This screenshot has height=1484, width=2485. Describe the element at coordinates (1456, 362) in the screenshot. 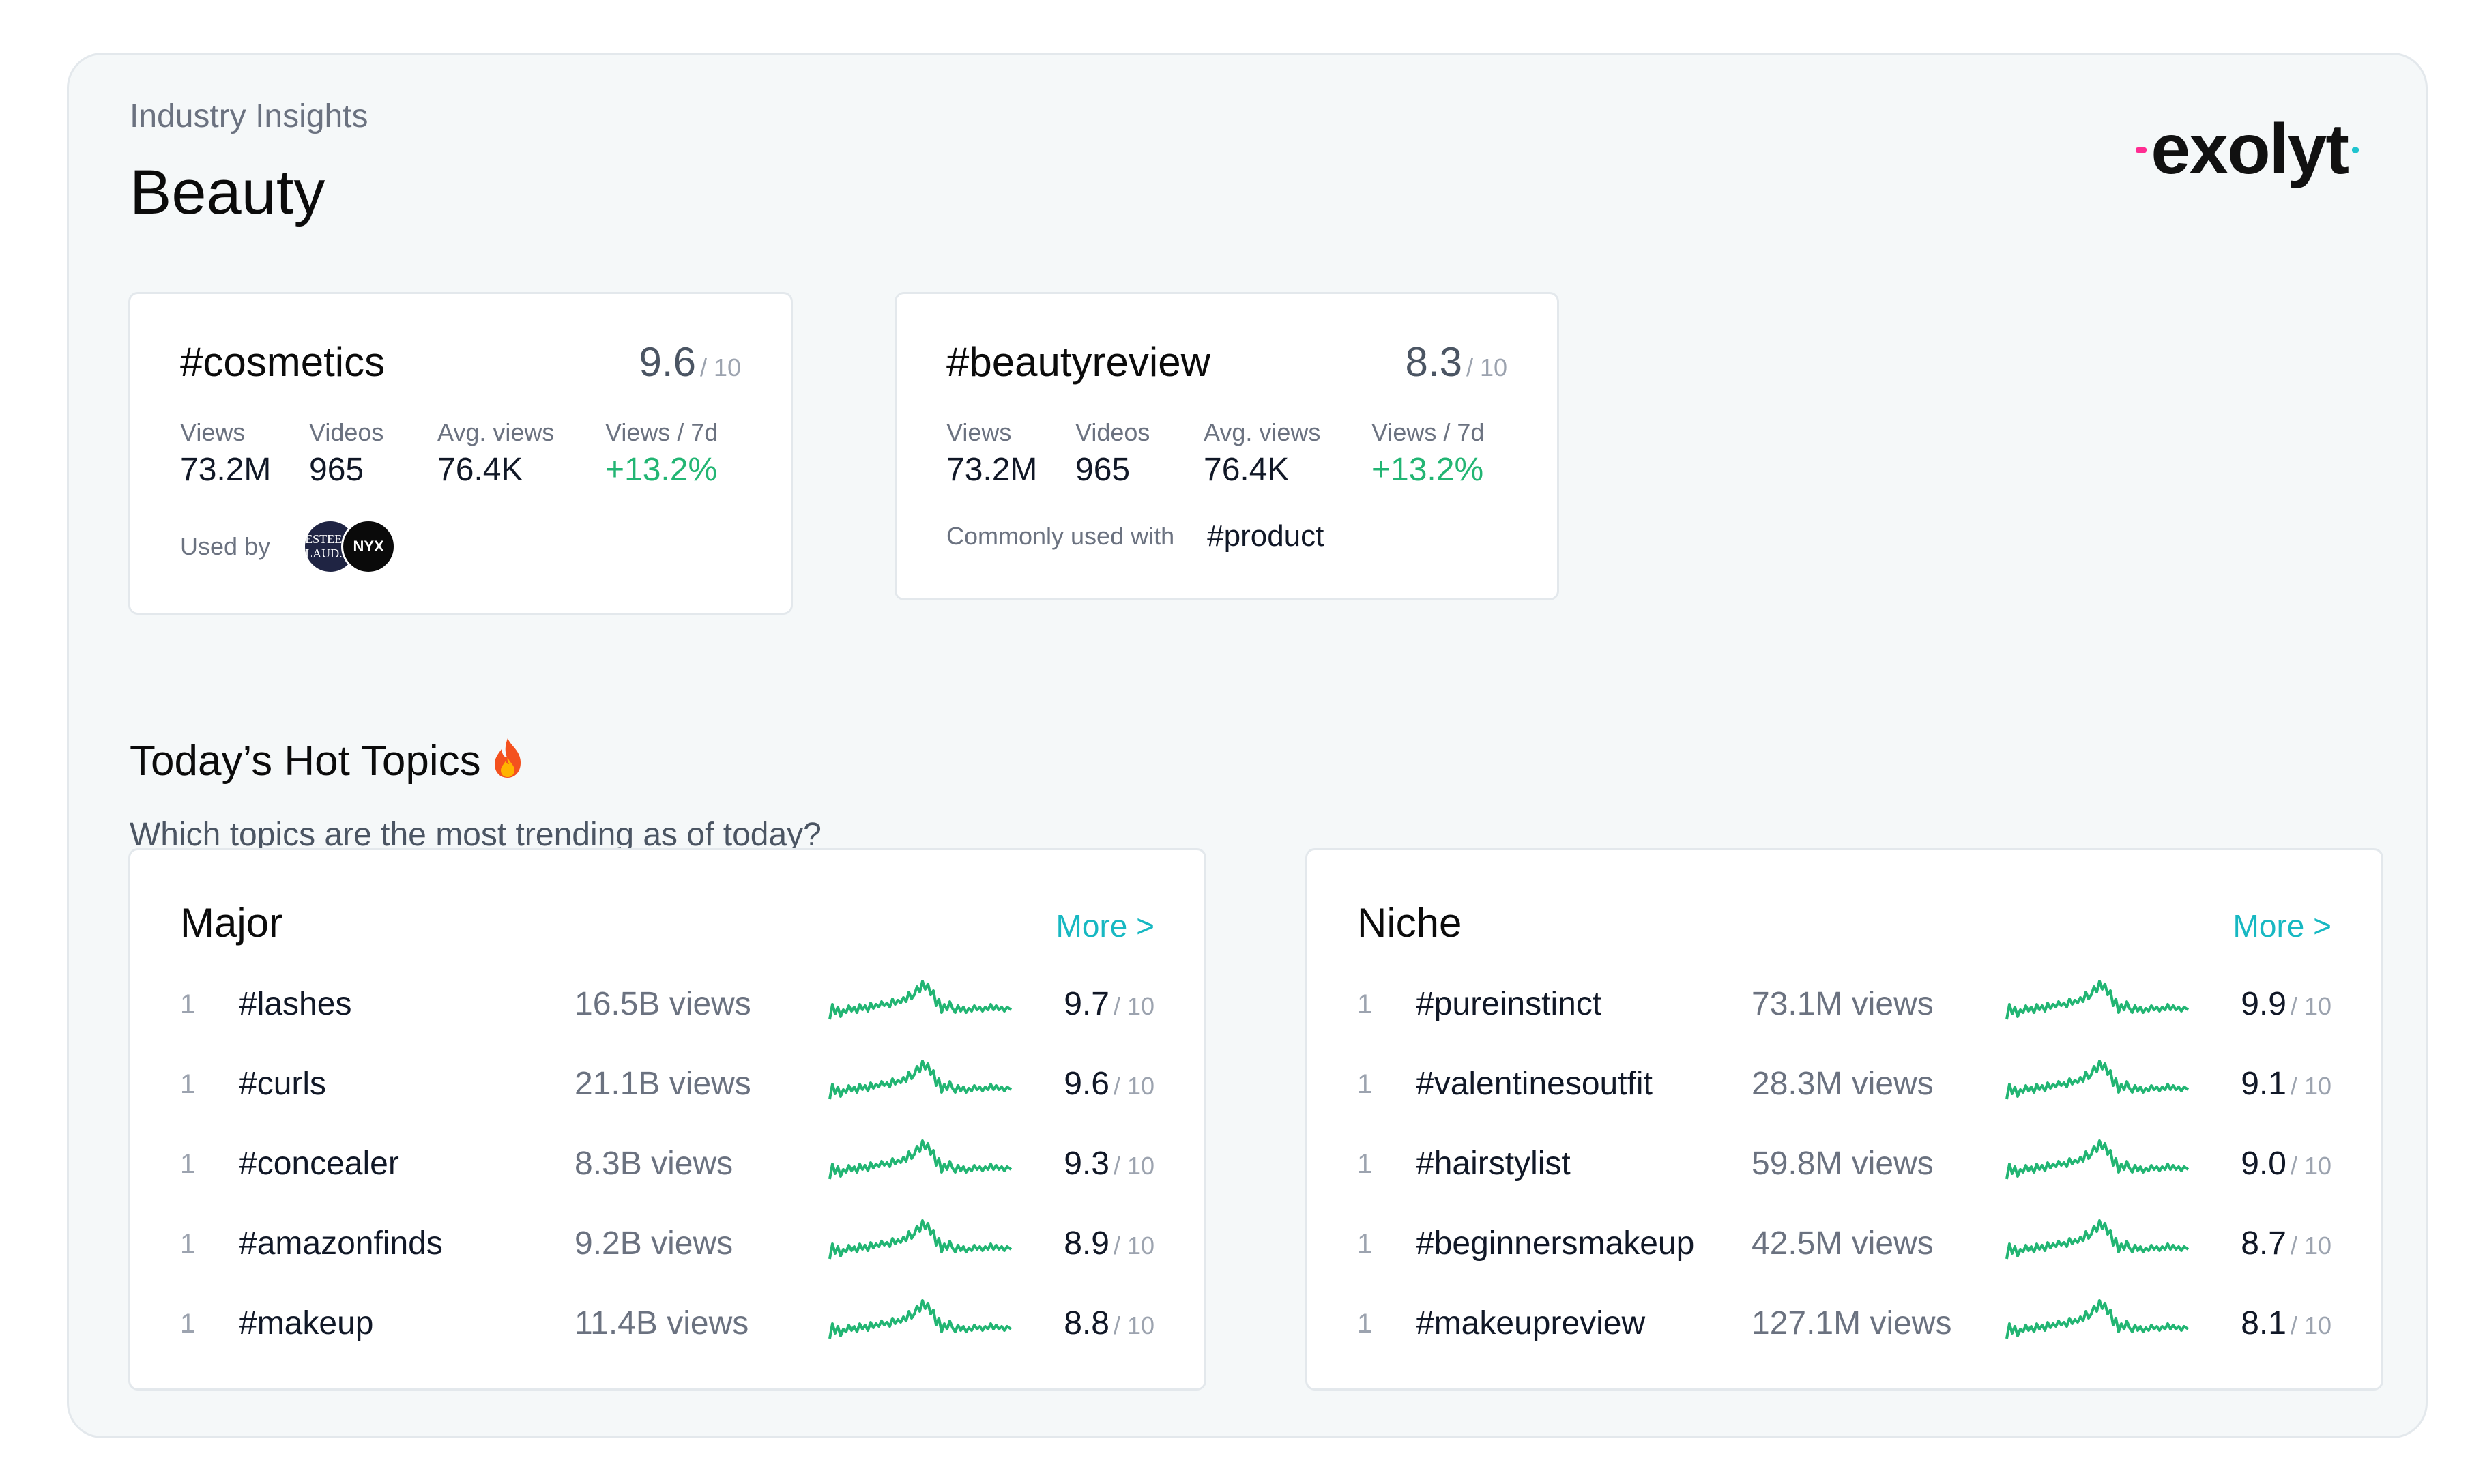

I see `hashtag-score: 8.3/ 10` at that location.